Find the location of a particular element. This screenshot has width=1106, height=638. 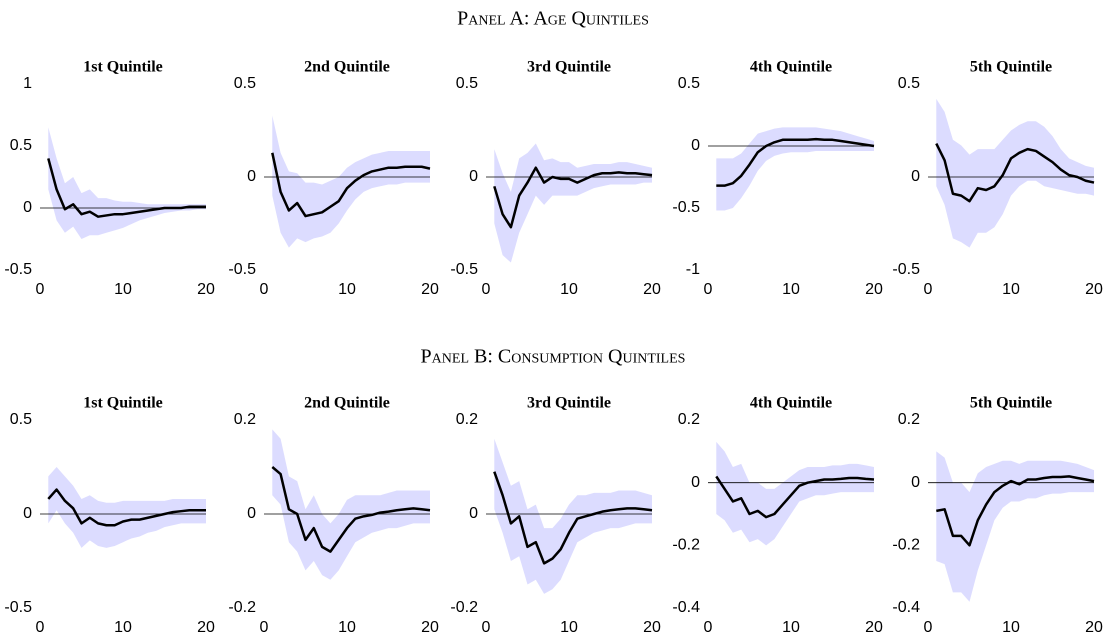

y-tick-label: 1 is located at coordinates (27, 83).